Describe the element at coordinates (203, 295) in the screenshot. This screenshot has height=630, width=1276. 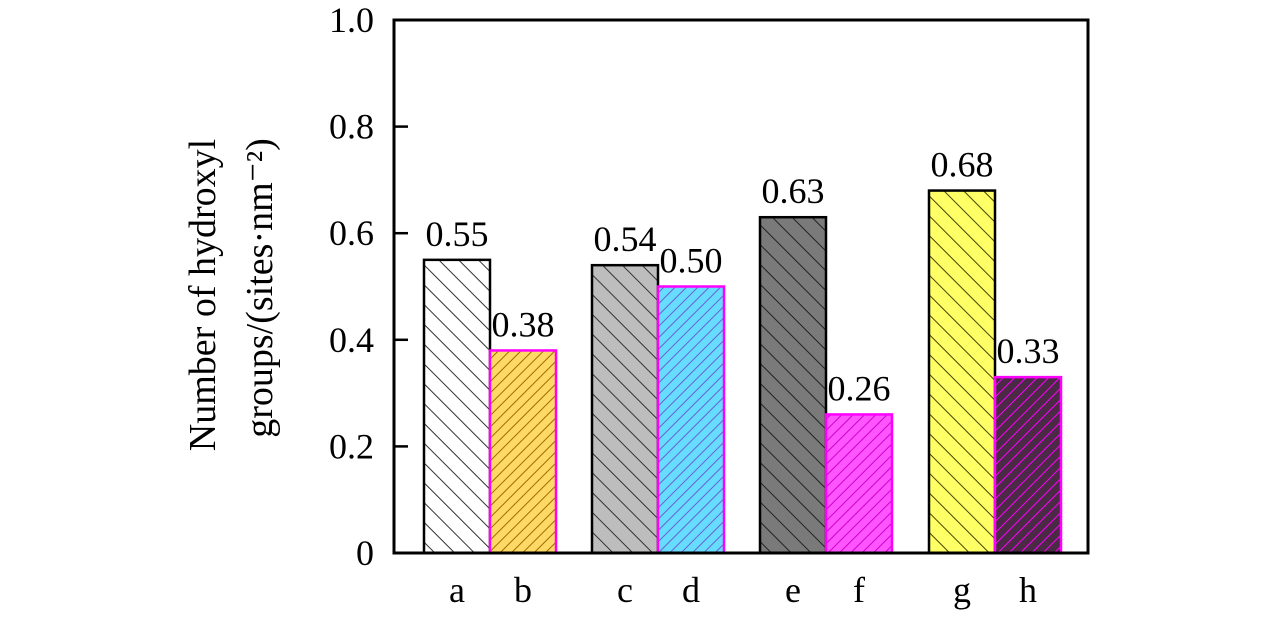
I see `y-axis-label-line1: Number of hydroxyl` at that location.